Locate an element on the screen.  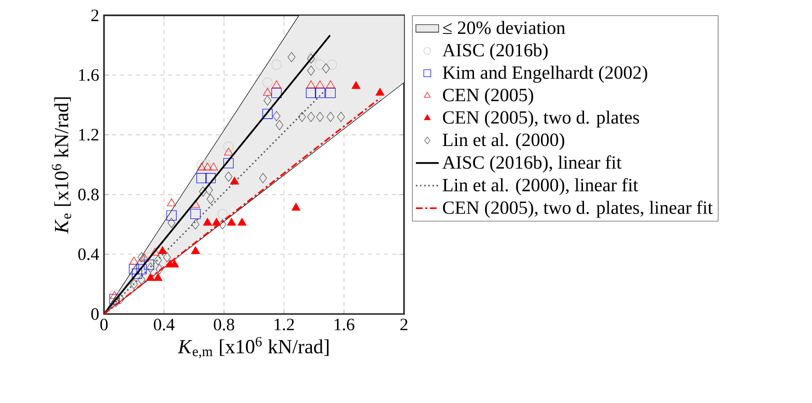
legend-label: Kim and Engelhardt (2002) is located at coordinates (545, 74).